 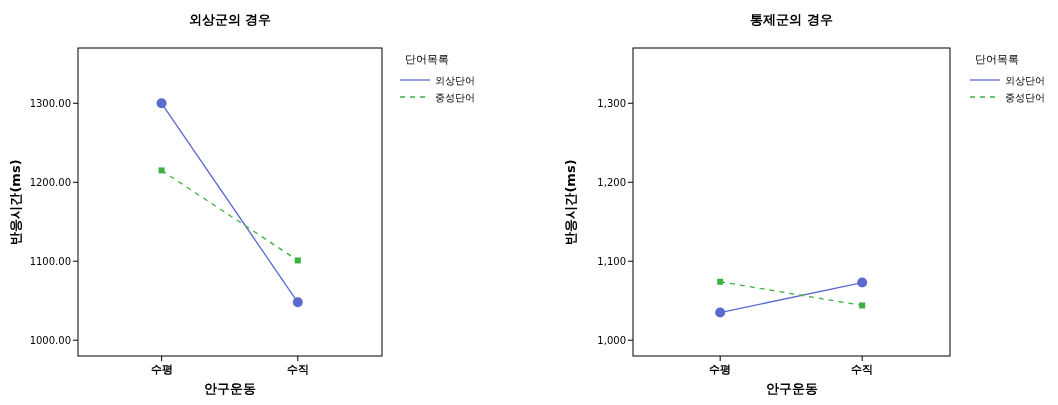 What do you see at coordinates (791, 19) in the screenshot?
I see `chart-title: 통제군의 경우` at bounding box center [791, 19].